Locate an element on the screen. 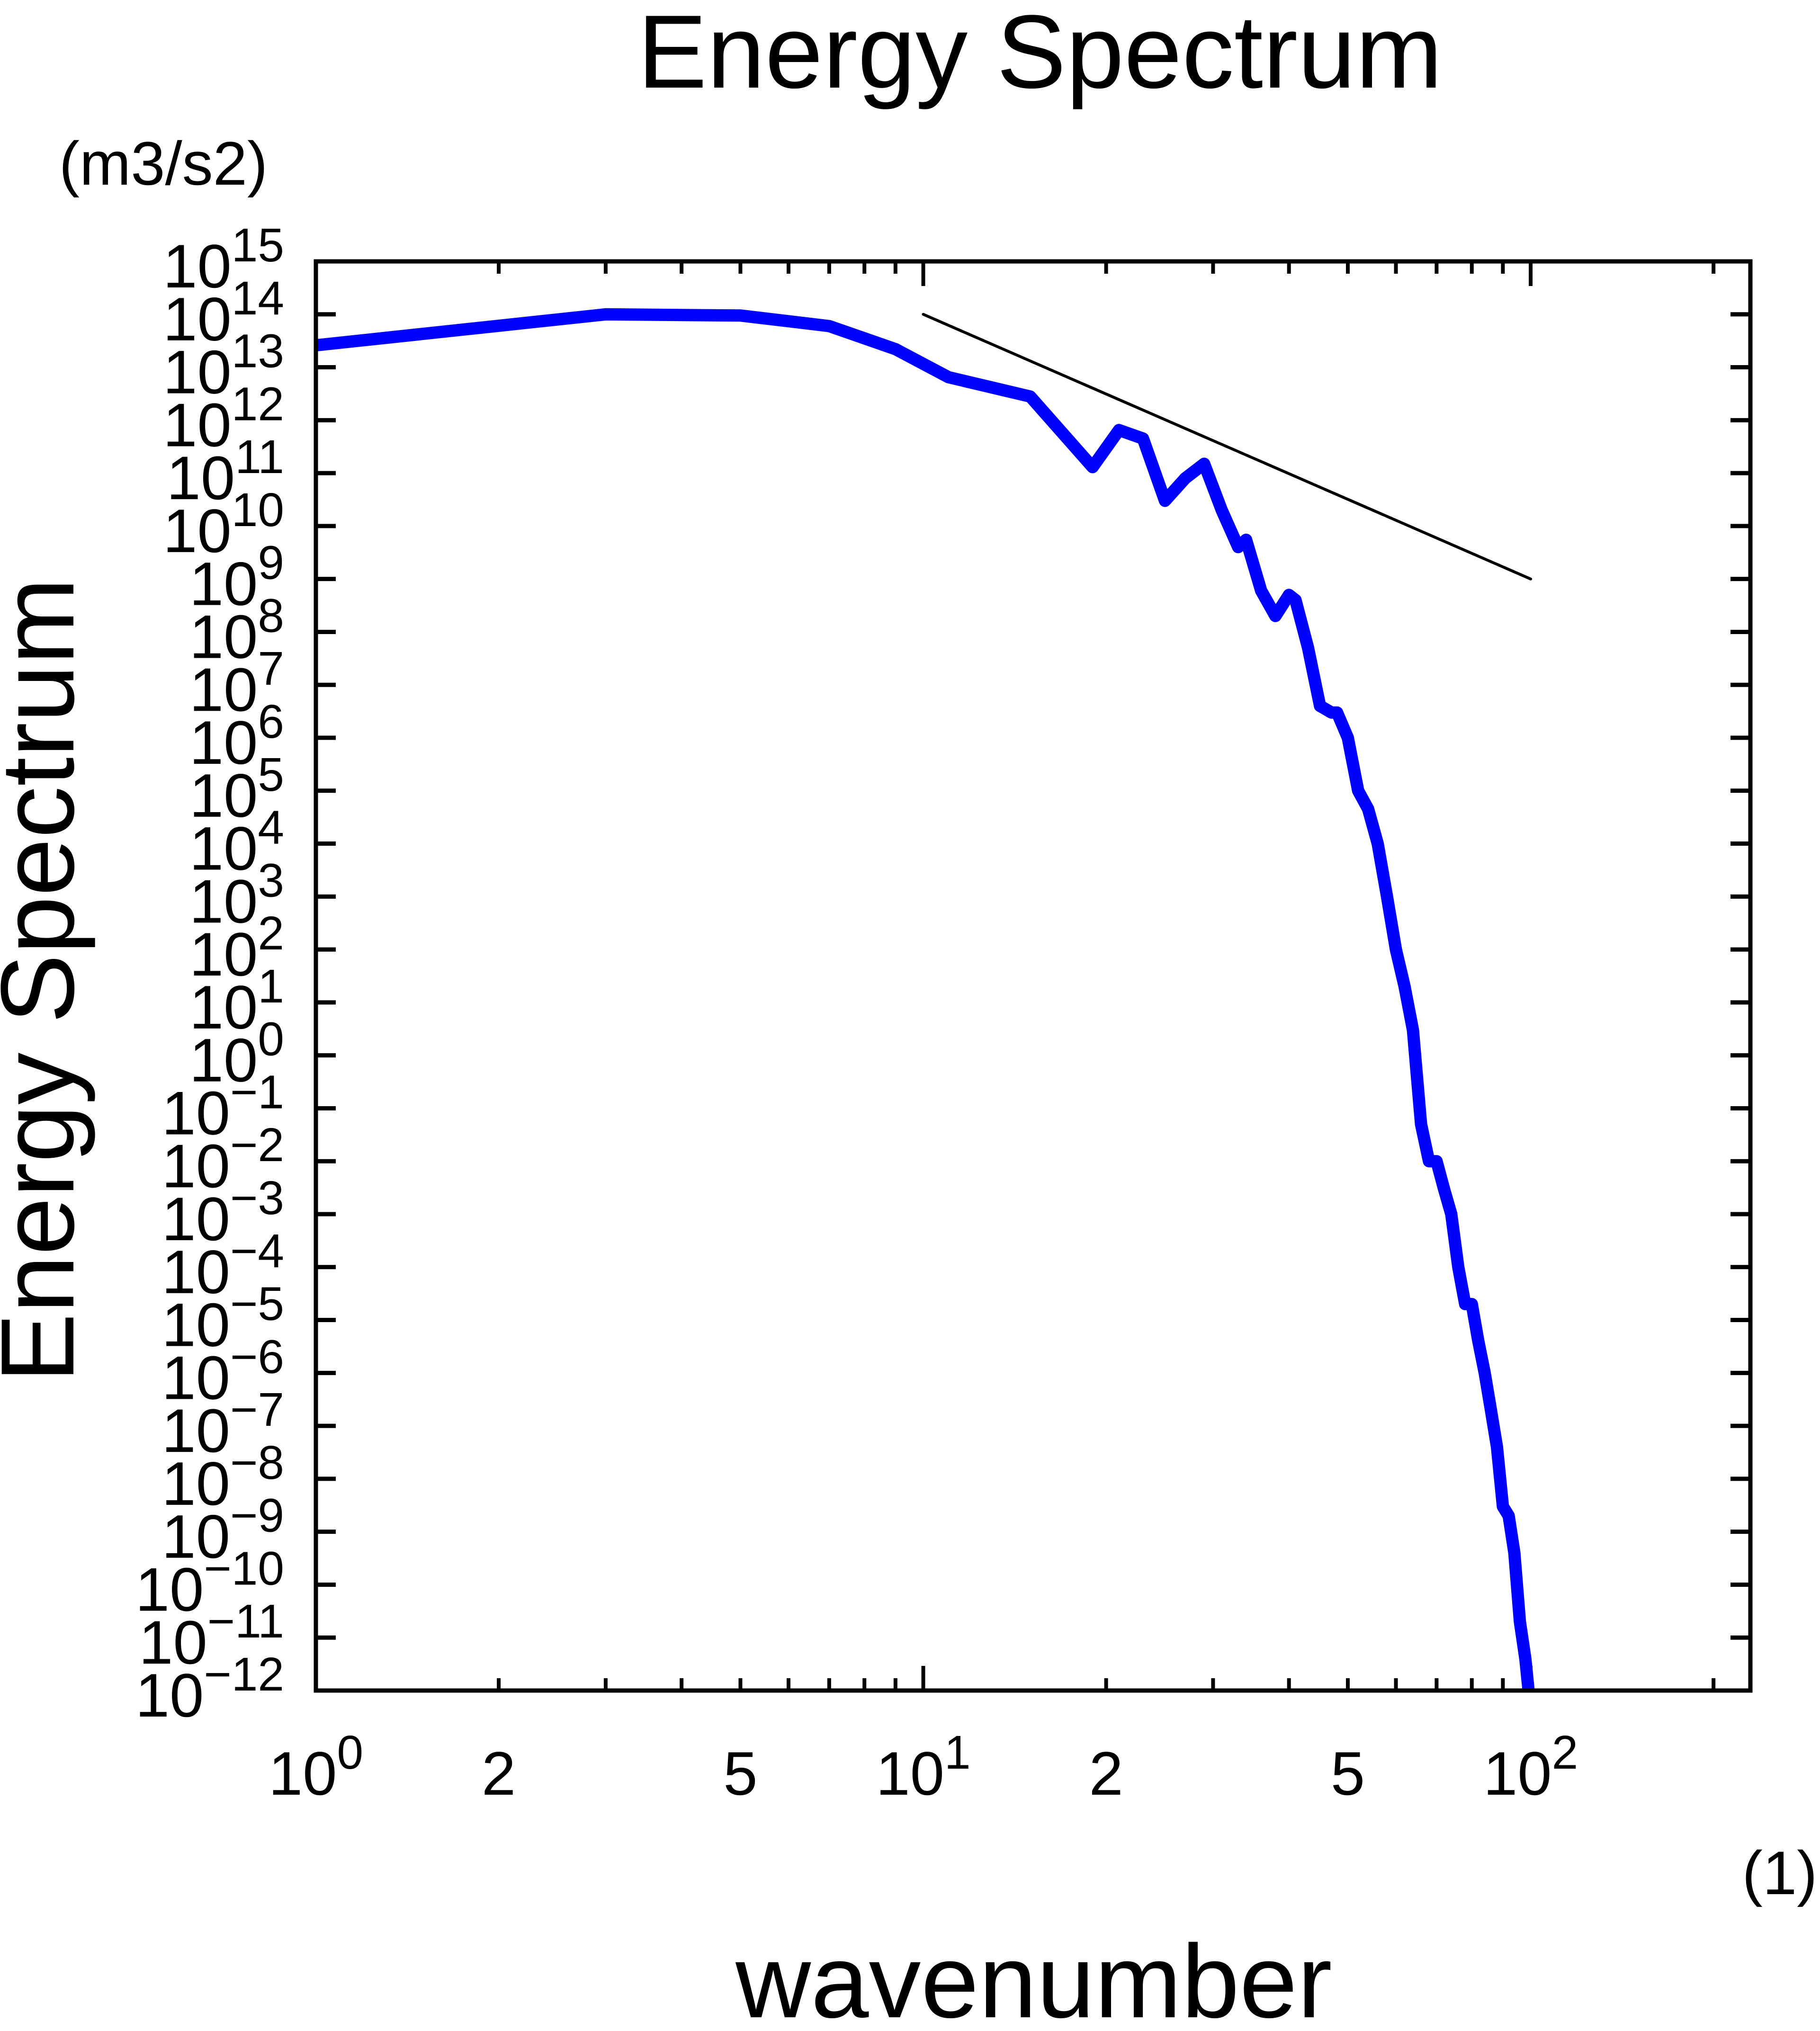  y-tick-label: 10¹⁵ is located at coordinates (223, 260).